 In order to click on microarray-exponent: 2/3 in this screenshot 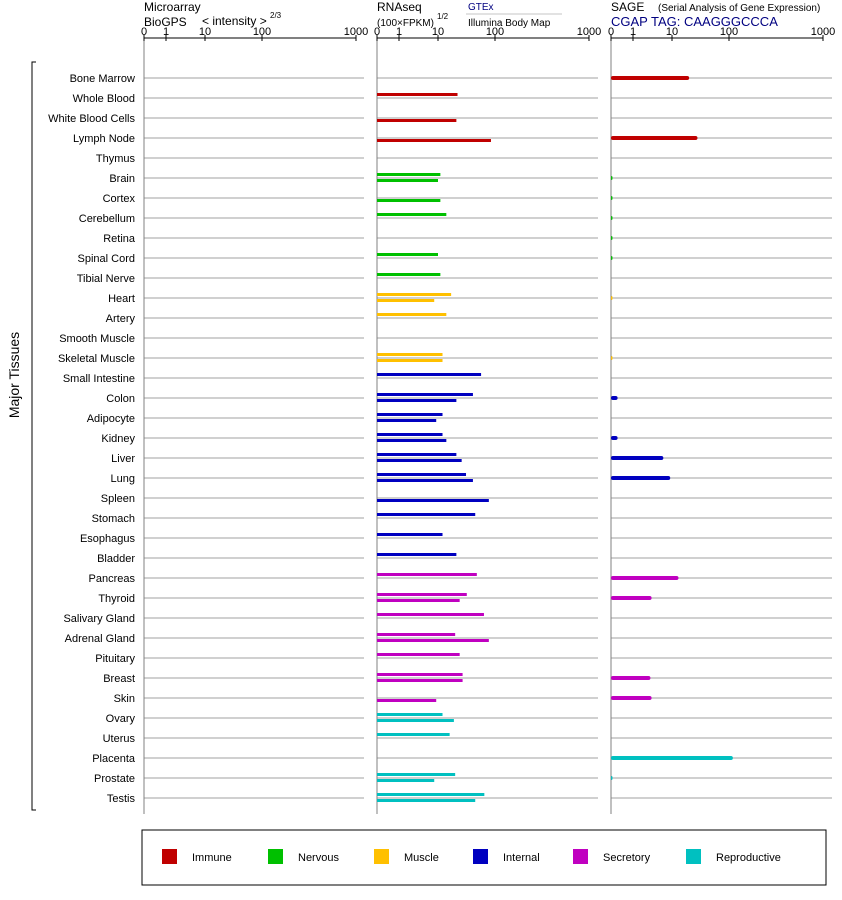, I will do `click(276, 15)`.